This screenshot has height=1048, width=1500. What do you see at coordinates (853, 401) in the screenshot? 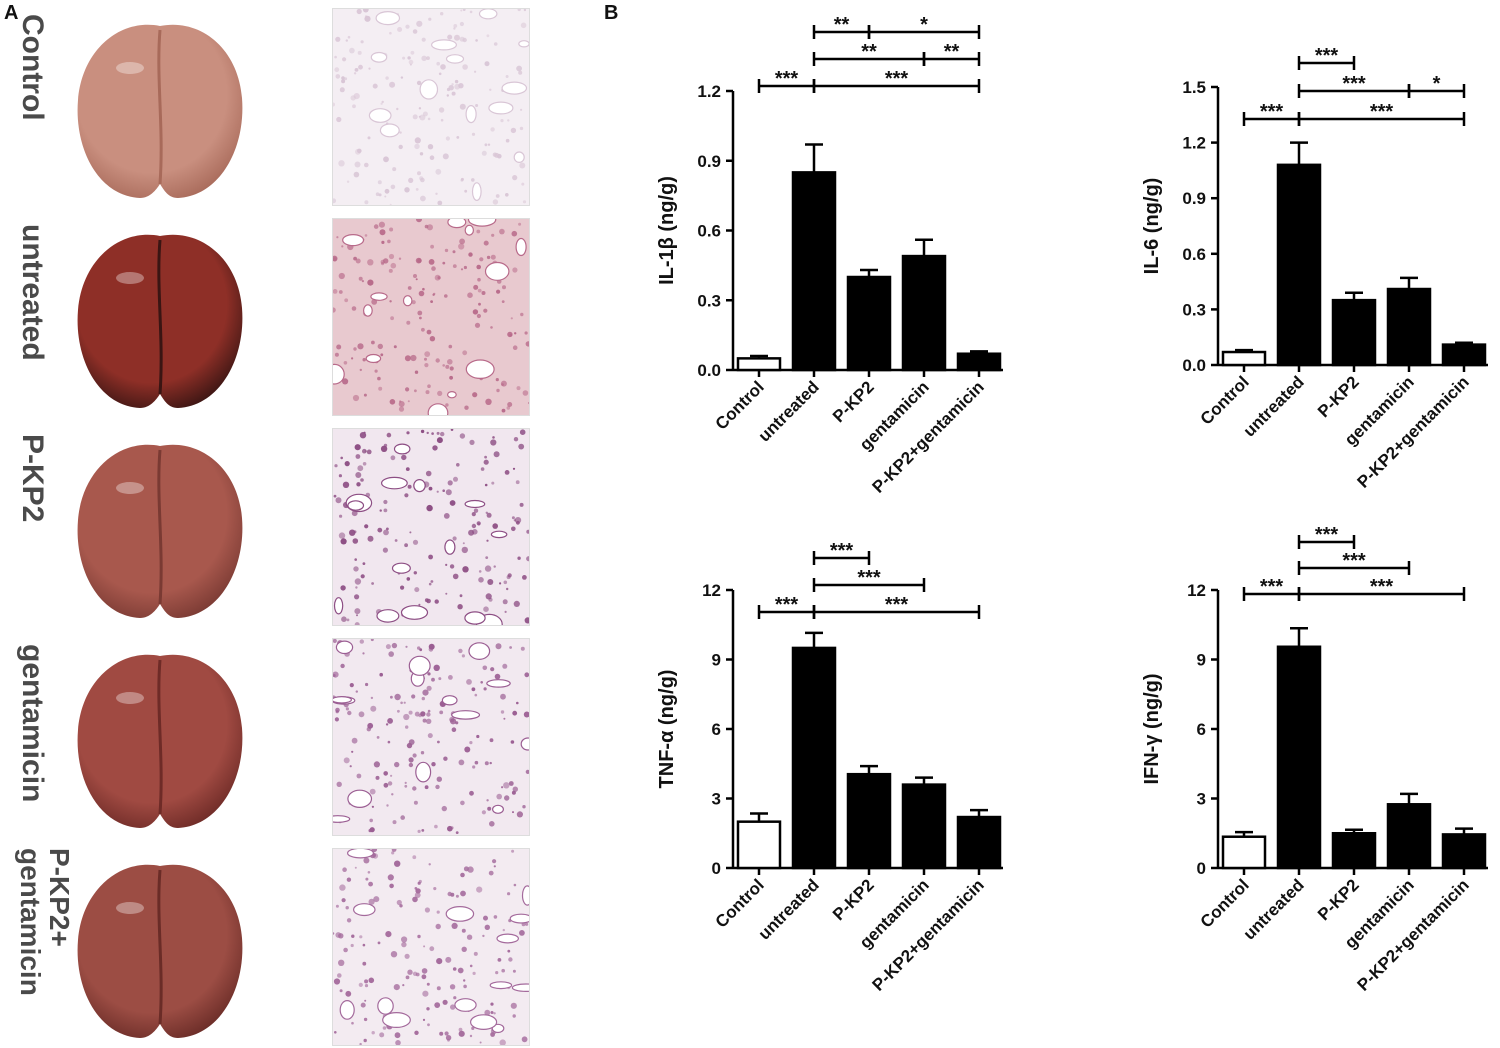
I see `x-tick-label: P-KP2` at bounding box center [853, 401].